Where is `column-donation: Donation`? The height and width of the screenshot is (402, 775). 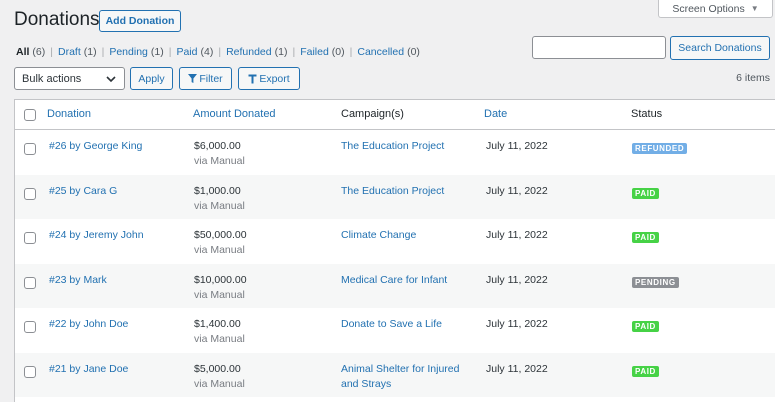 column-donation: Donation is located at coordinates (69, 114).